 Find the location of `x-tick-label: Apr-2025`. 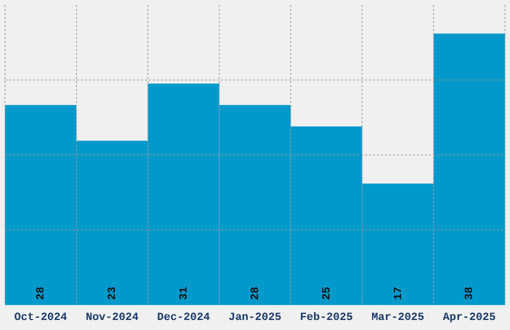

x-tick-label: Apr-2025 is located at coordinates (469, 318).